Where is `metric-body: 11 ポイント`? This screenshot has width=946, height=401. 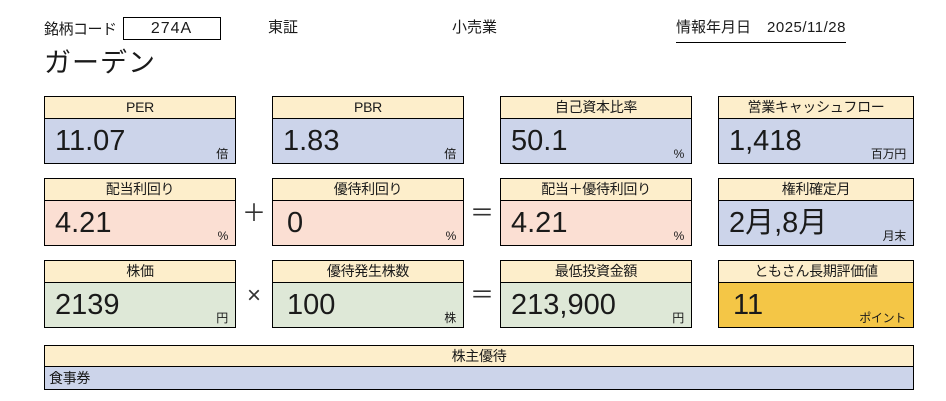 metric-body: 11 ポイント is located at coordinates (816, 305).